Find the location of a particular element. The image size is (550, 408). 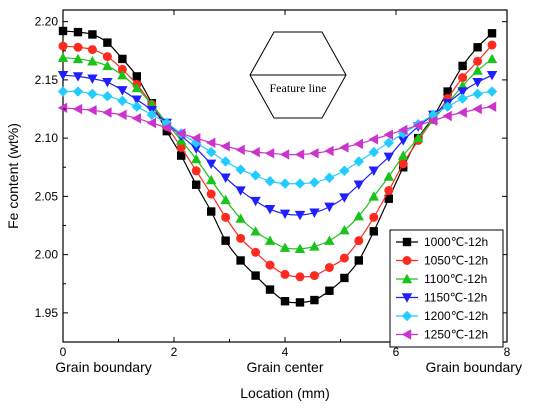

legend-label: 1200℃-12h is located at coordinates (456, 316).